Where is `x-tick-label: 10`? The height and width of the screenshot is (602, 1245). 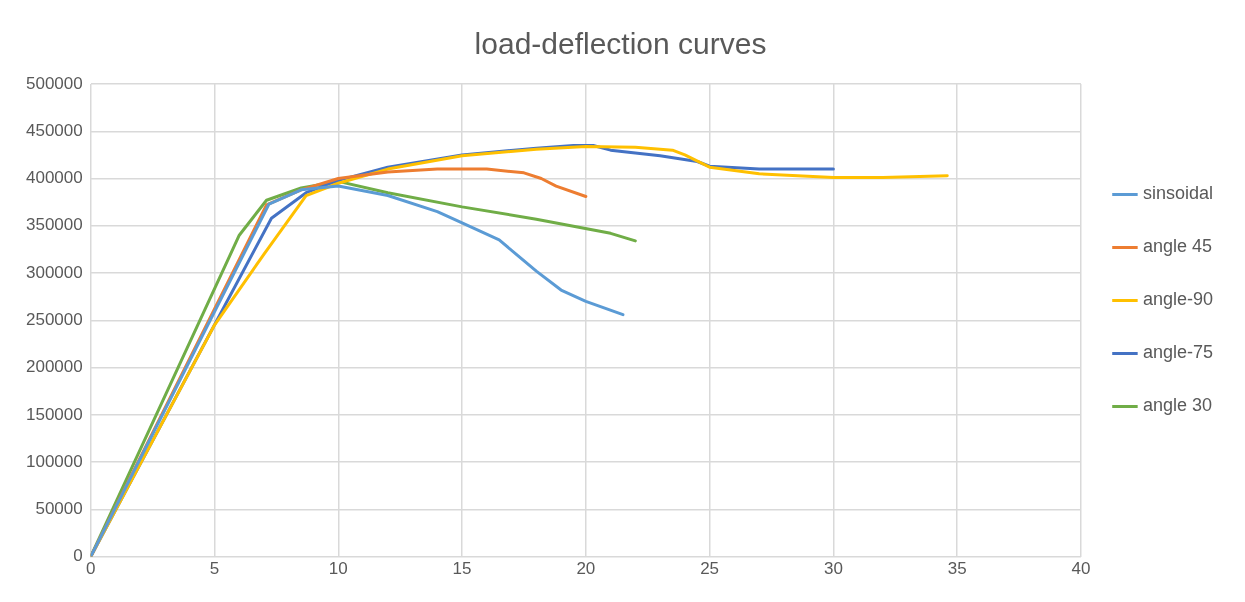
x-tick-label: 10 is located at coordinates (338, 569).